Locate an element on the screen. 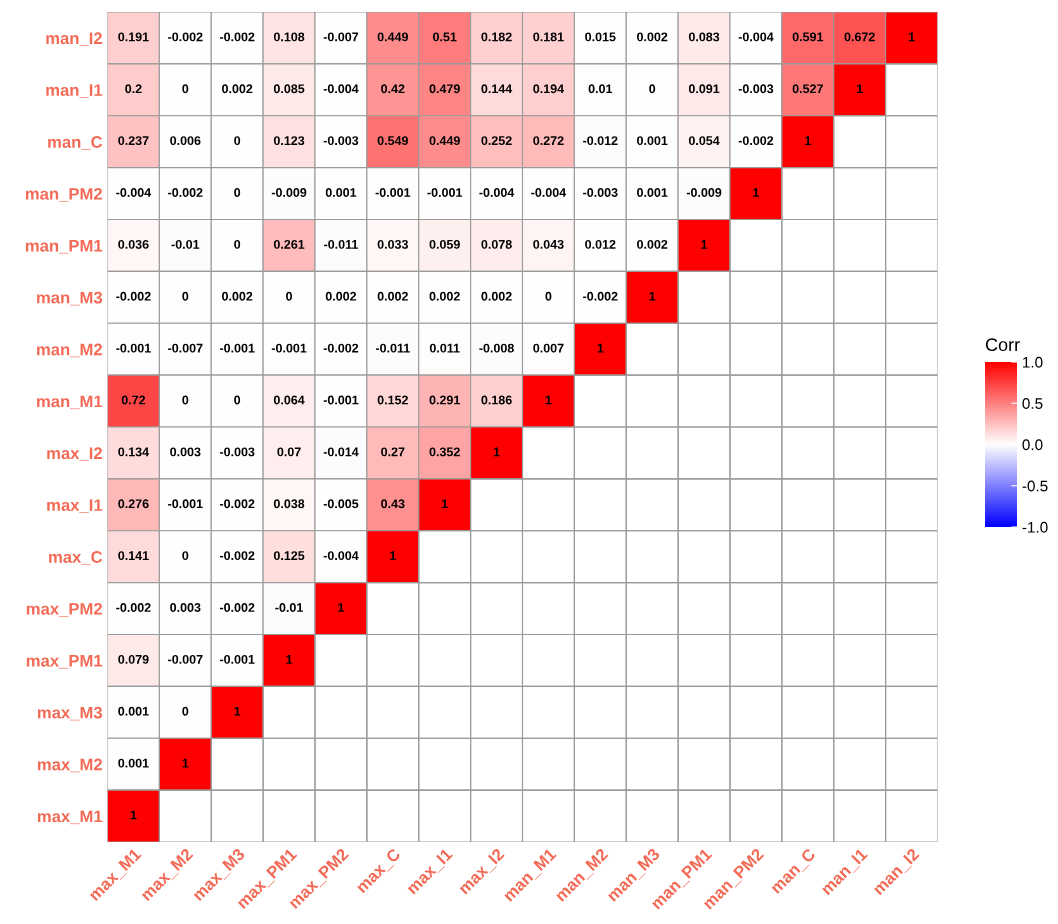  color-bar-label: 0.0 is located at coordinates (1032, 445).